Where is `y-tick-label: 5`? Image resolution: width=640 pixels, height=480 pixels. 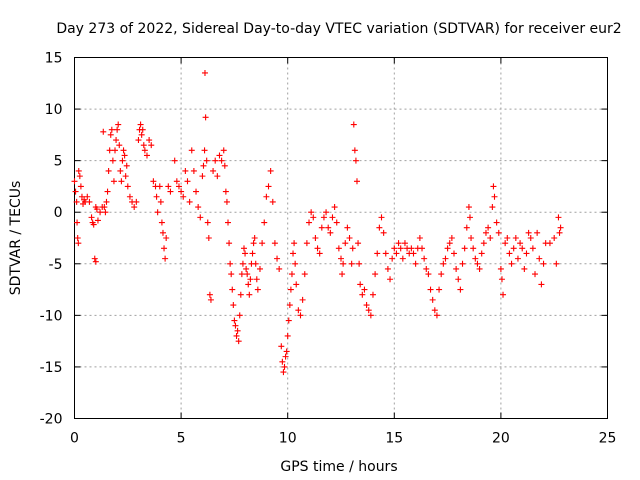
y-tick-label: 5 is located at coordinates (58, 162).